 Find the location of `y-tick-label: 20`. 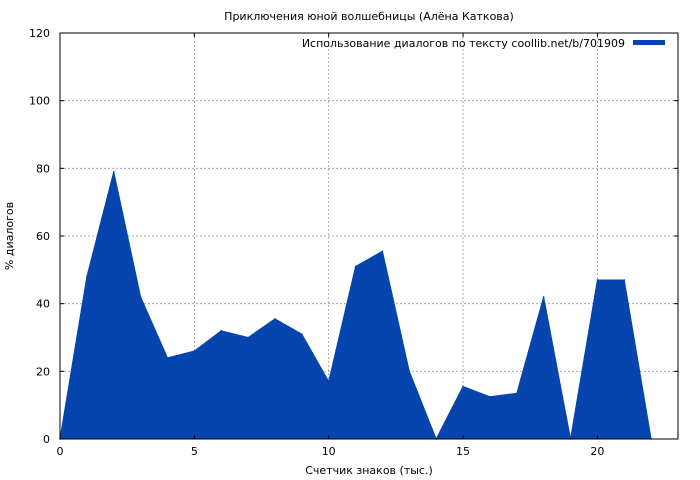

y-tick-label: 20 is located at coordinates (43, 371).